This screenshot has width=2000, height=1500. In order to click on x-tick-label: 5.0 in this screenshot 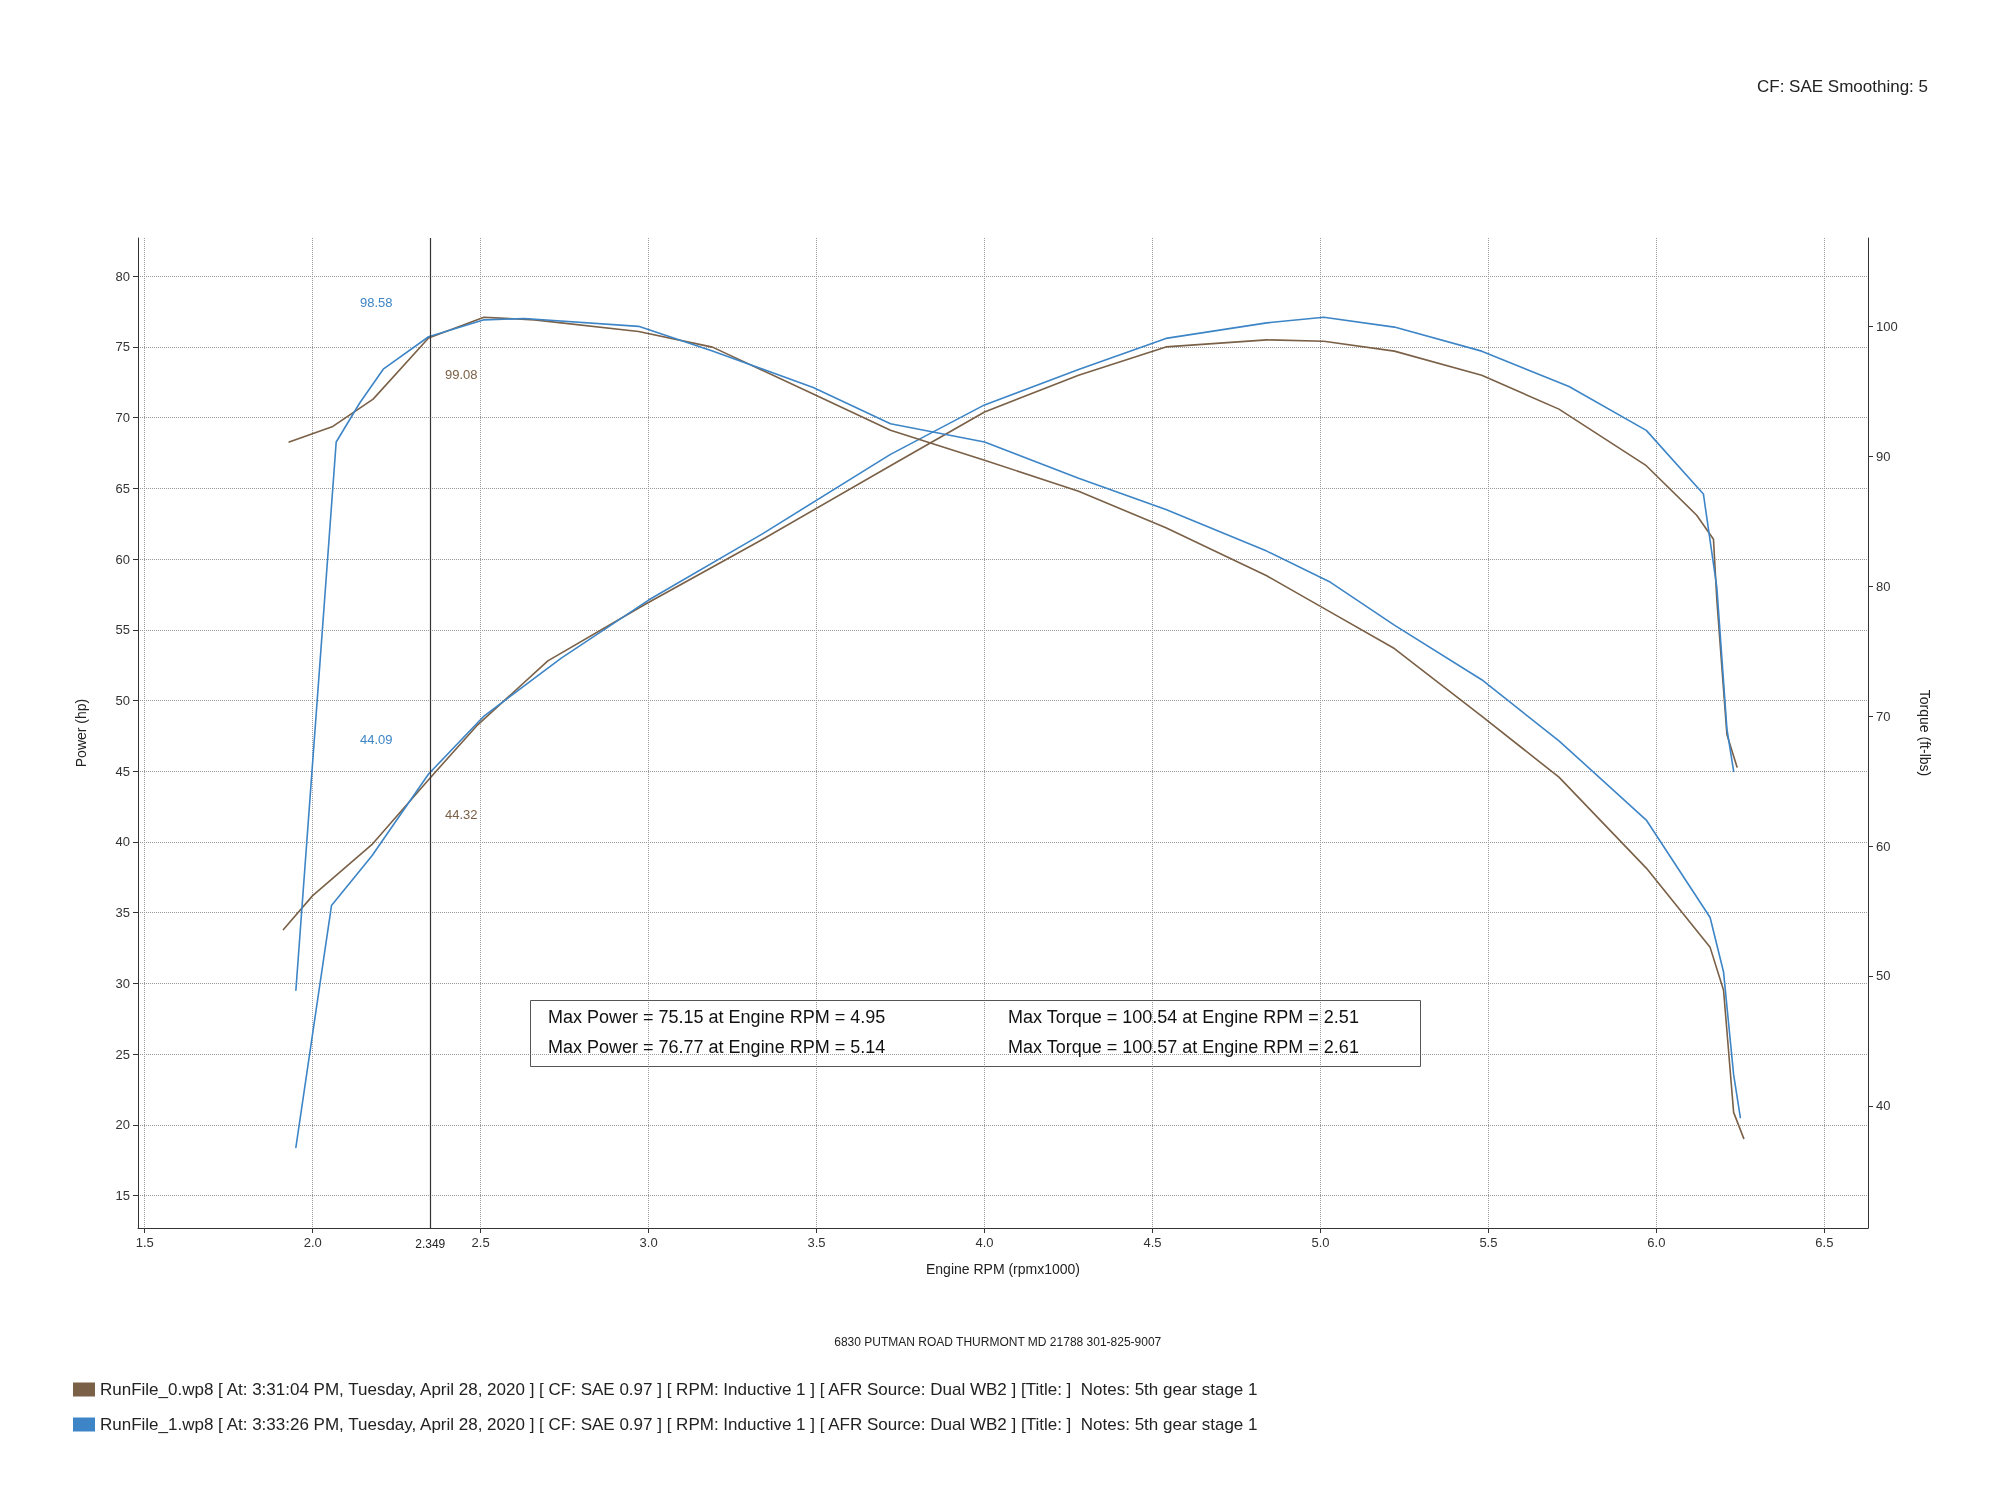, I will do `click(1320, 1242)`.